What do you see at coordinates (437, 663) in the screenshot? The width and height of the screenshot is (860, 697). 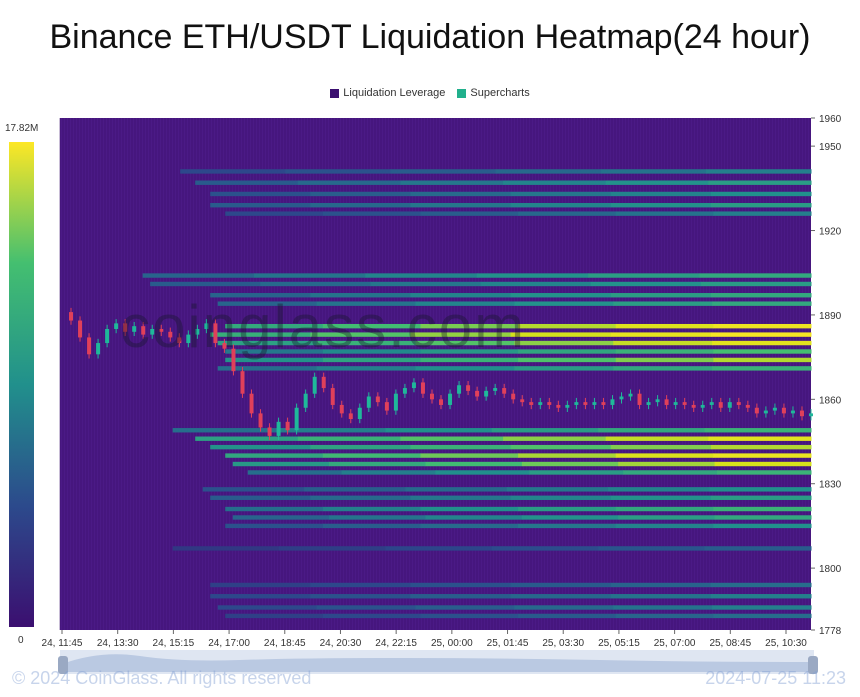 I see `slider-mini-chart` at bounding box center [437, 663].